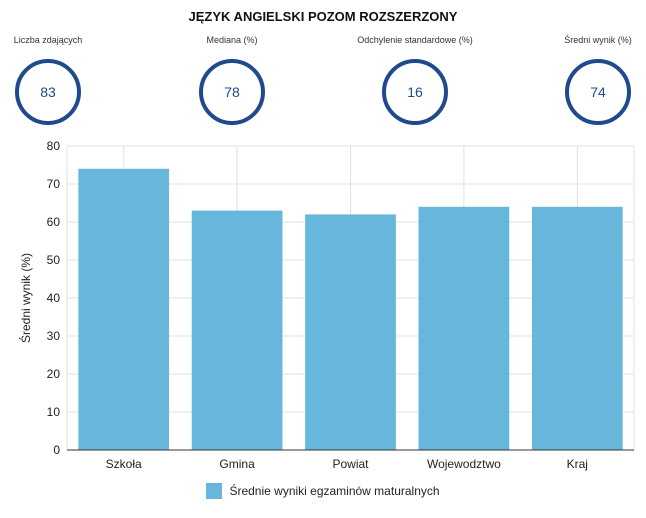  Describe the element at coordinates (598, 40) in the screenshot. I see `stat-mean-label: Średni wynik (%)` at that location.